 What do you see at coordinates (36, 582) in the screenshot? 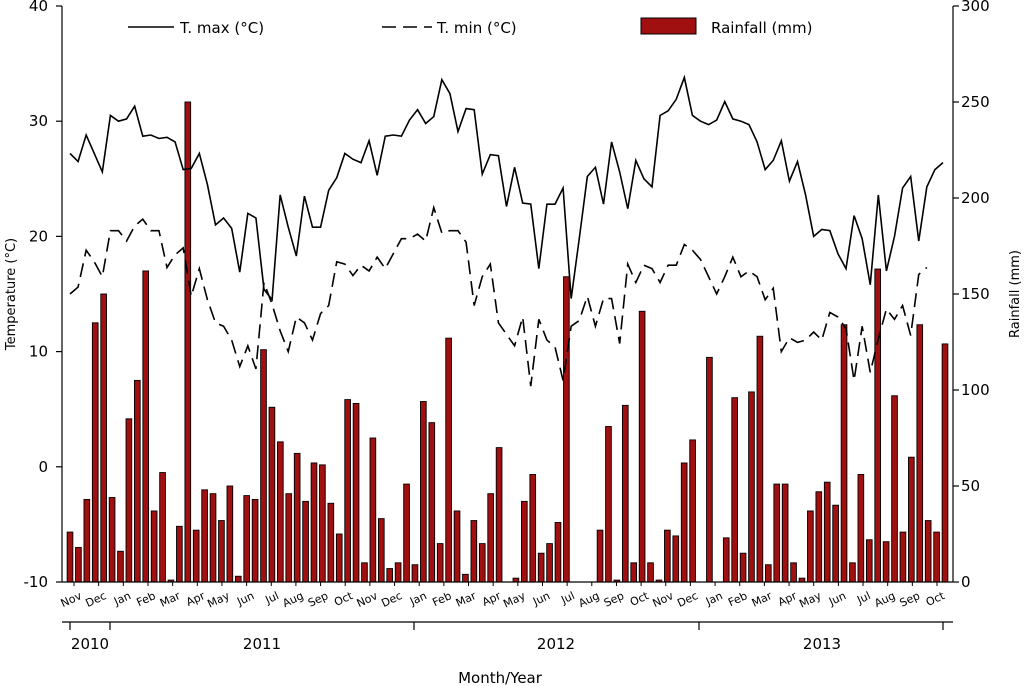
I see `left-tick-label: -10` at bounding box center [36, 582].